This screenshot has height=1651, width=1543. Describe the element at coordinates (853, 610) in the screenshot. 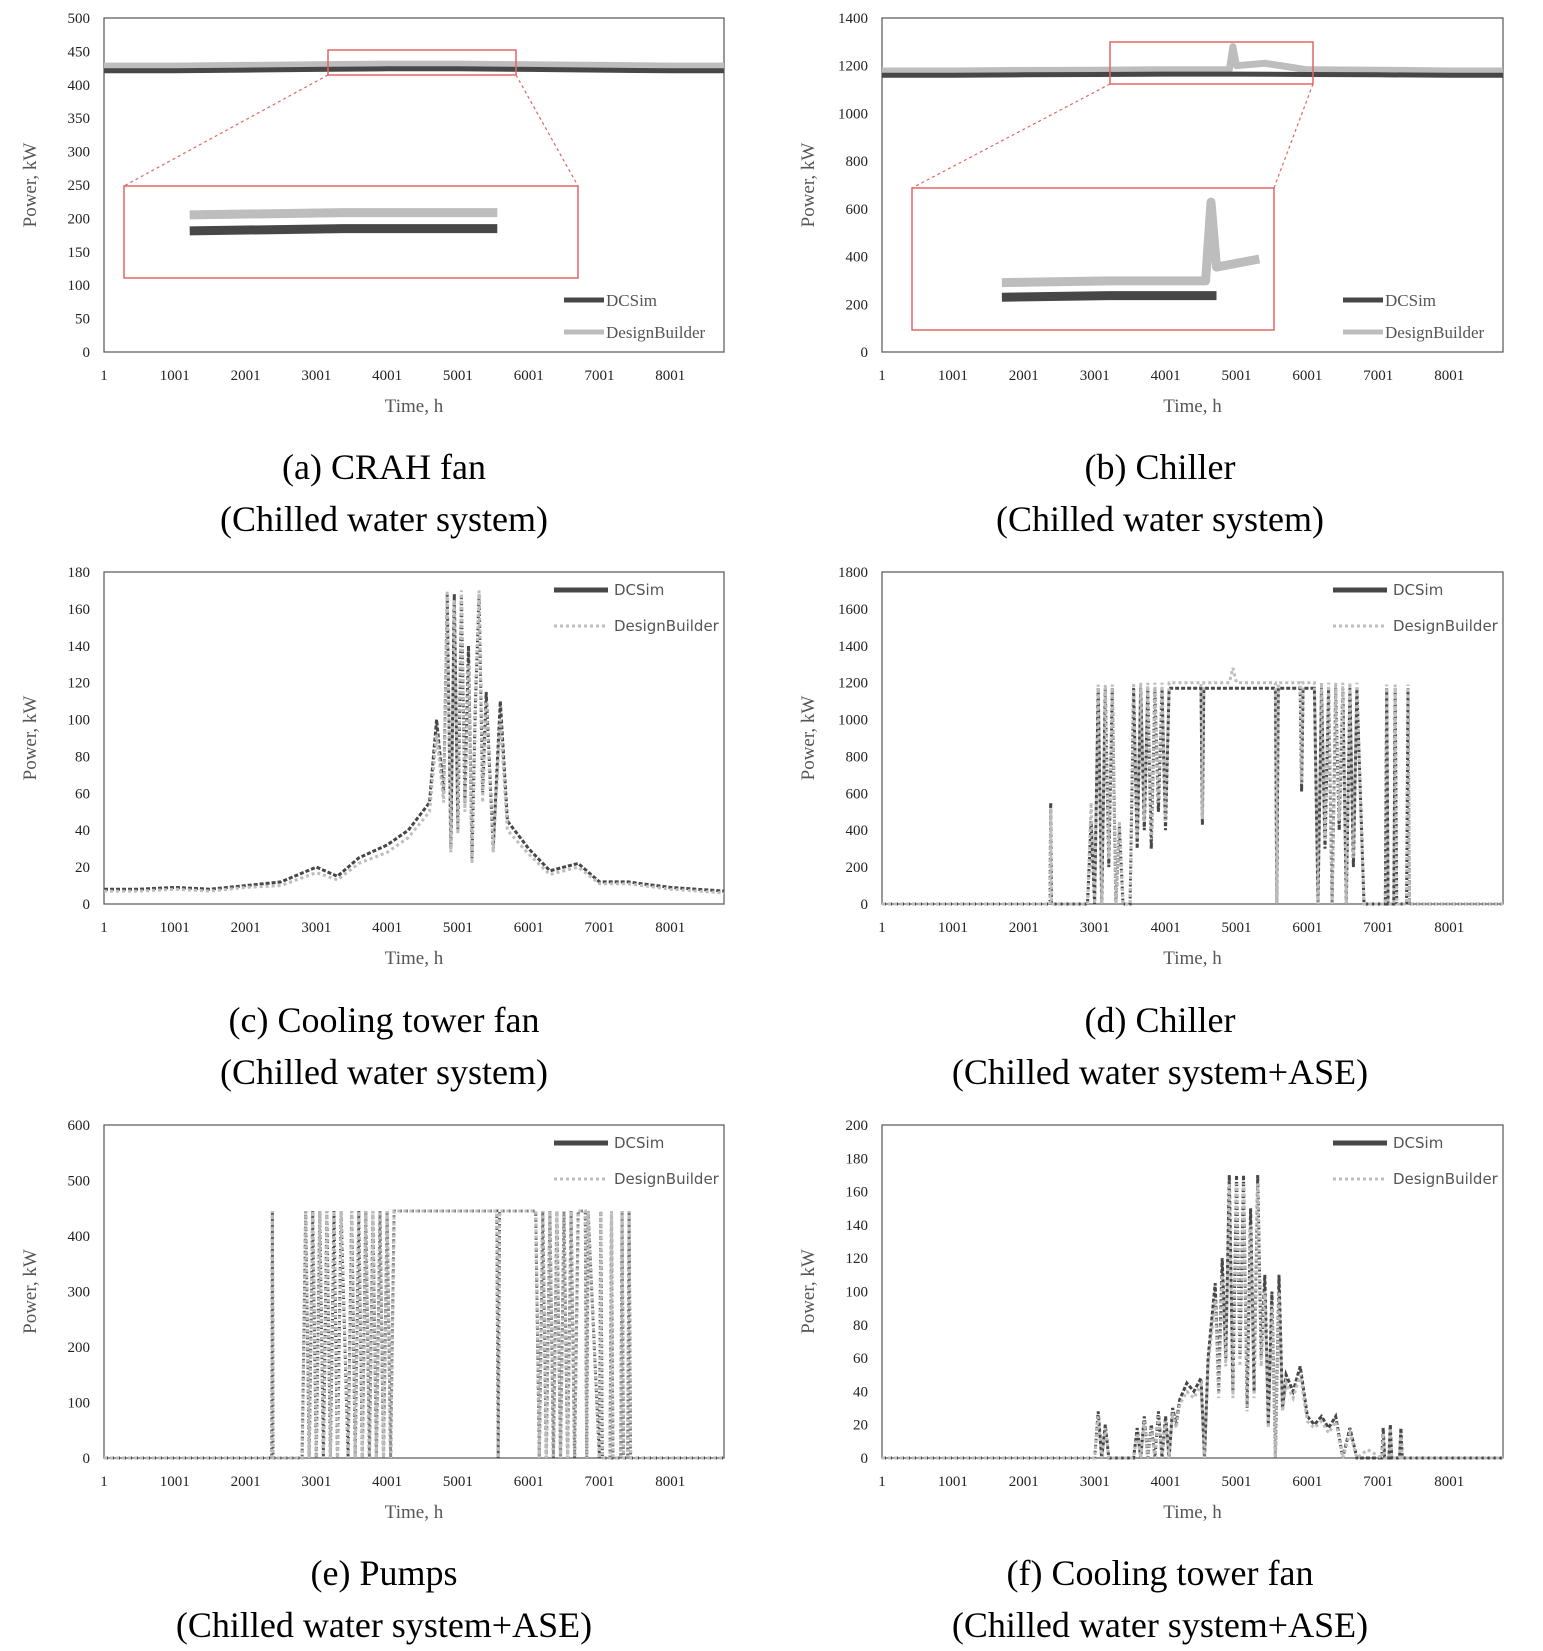

I see `y-tick-label: 1600` at that location.